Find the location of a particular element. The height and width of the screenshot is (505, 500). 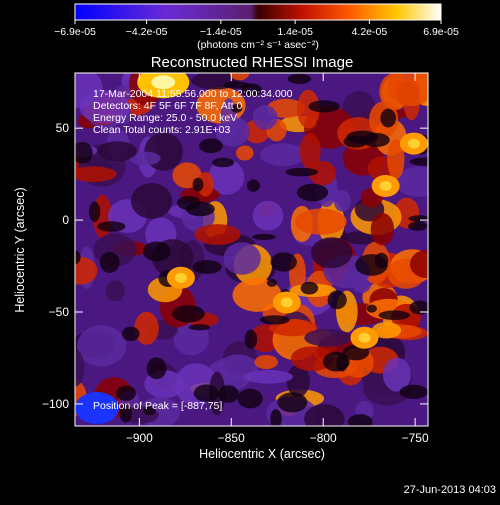

colorbar-gradient is located at coordinates (258, 12).